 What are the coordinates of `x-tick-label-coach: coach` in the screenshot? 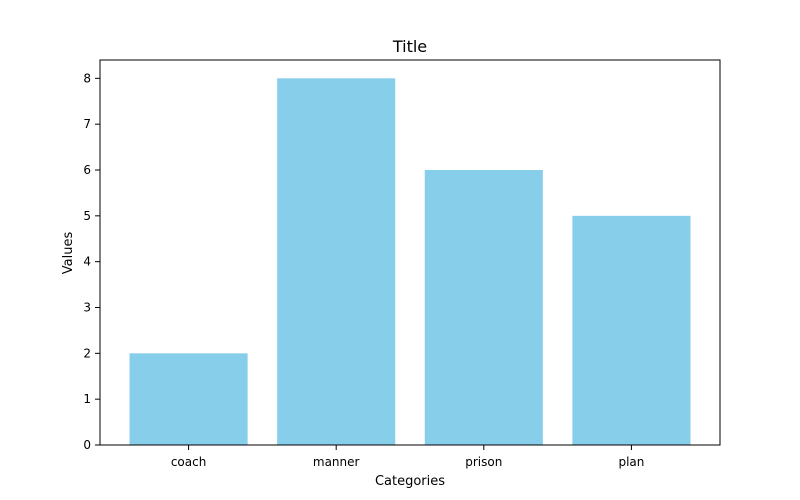 It's located at (189, 462).